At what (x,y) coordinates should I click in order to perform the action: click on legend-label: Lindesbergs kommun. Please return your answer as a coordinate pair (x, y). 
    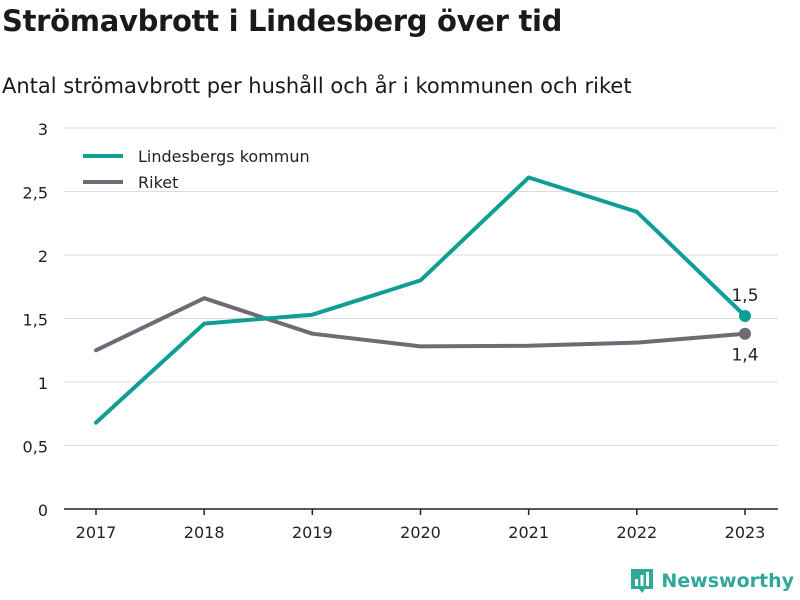
    Looking at the image, I should click on (224, 156).